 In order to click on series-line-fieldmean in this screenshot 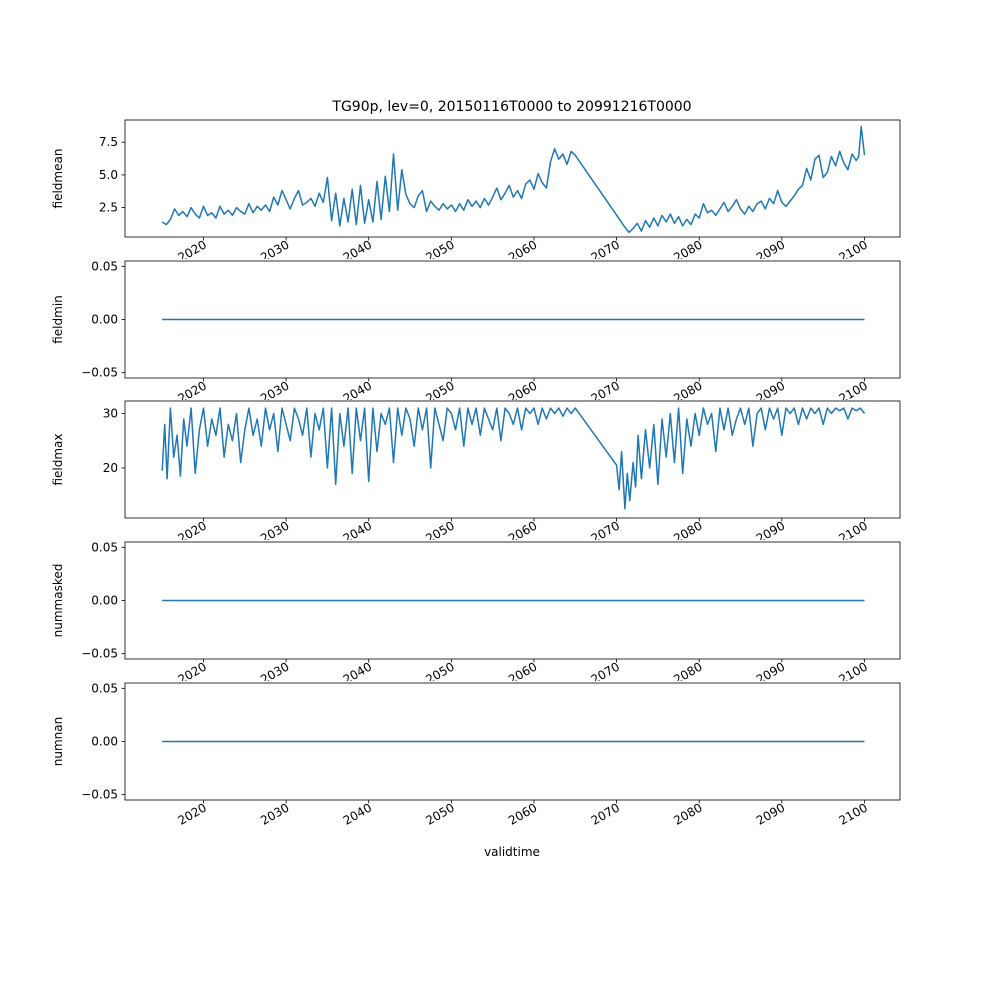, I will do `click(513, 179)`.